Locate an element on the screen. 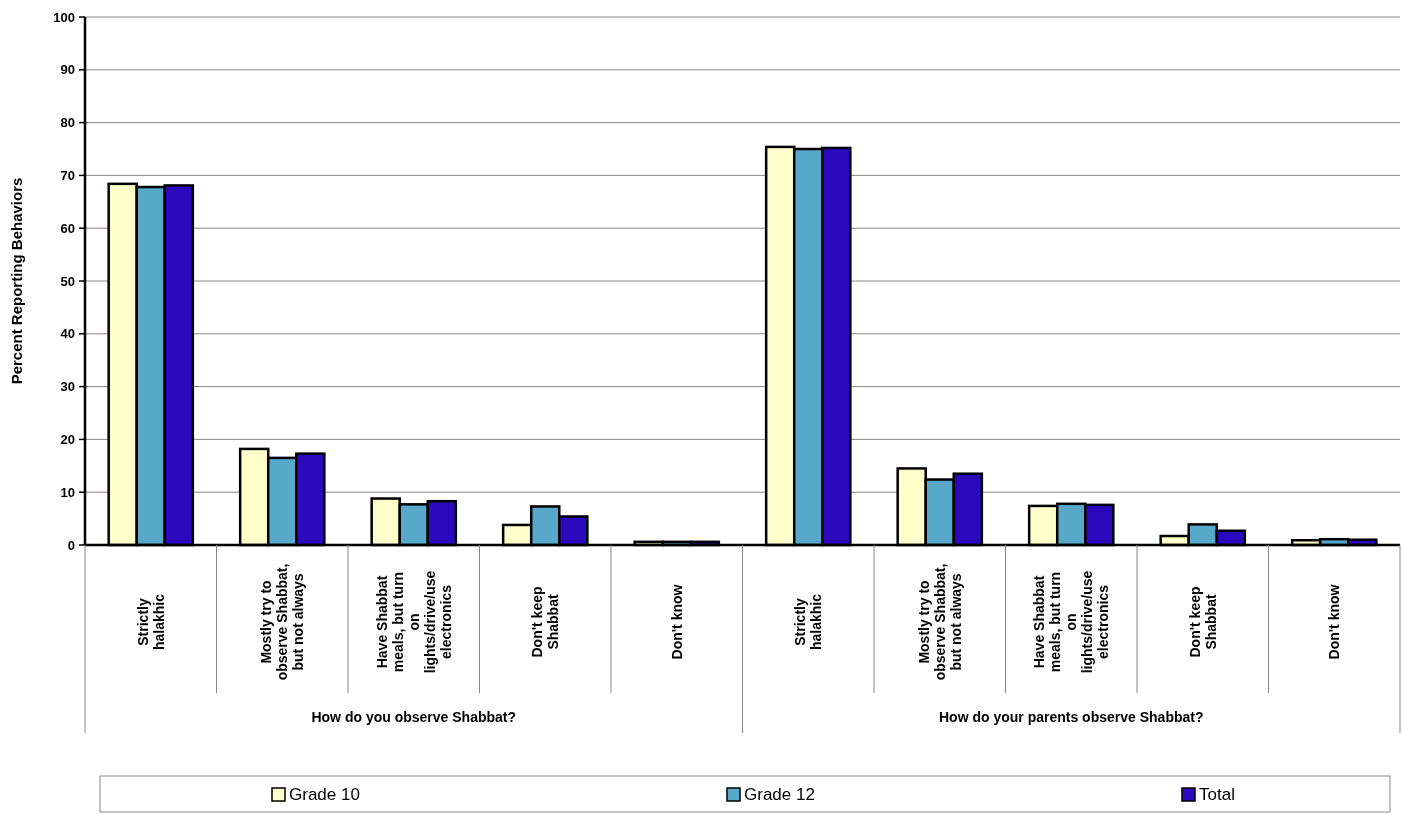 This screenshot has width=1402, height=814. y-tick-label: 20 is located at coordinates (67, 439).